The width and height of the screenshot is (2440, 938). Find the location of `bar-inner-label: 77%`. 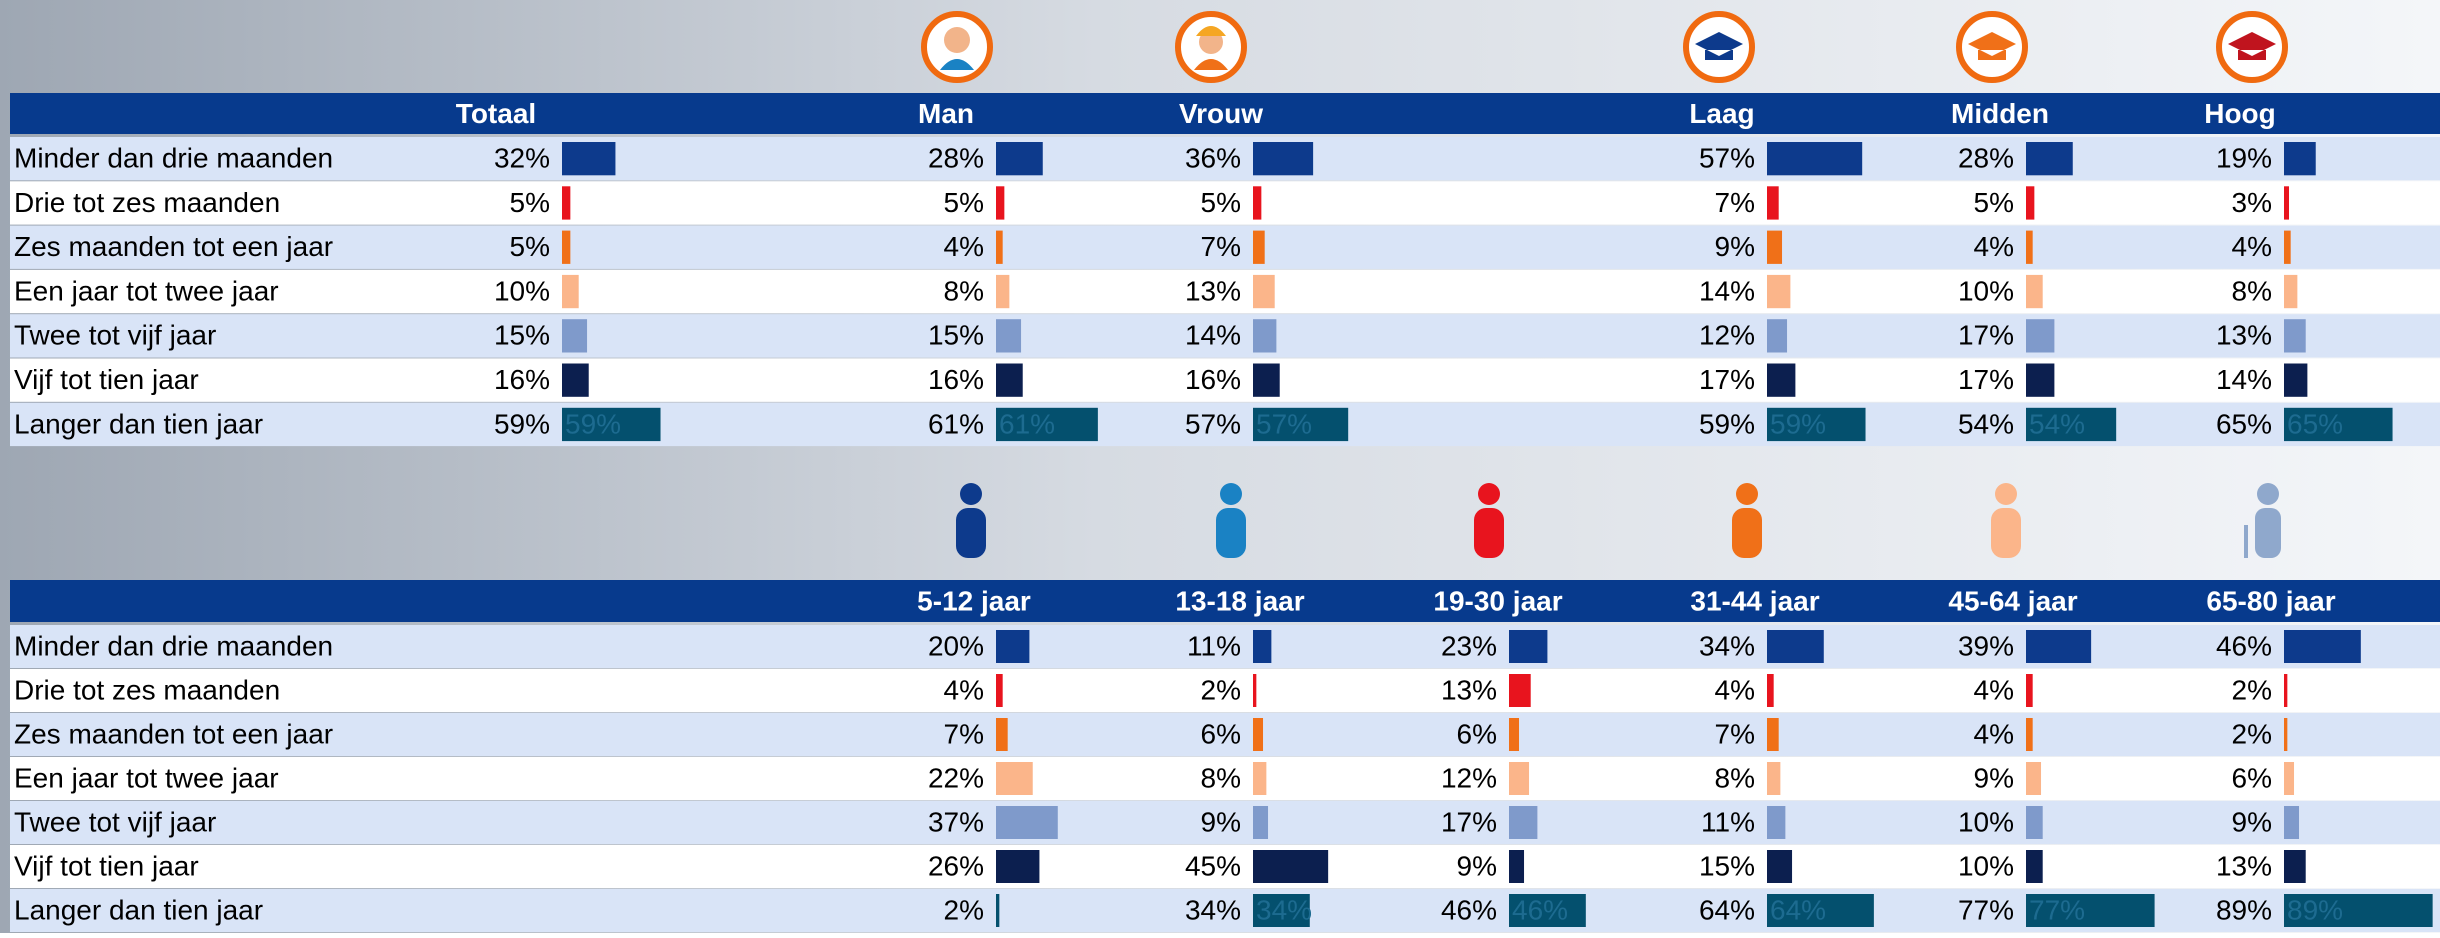

bar-inner-label: 77% is located at coordinates (2057, 909).